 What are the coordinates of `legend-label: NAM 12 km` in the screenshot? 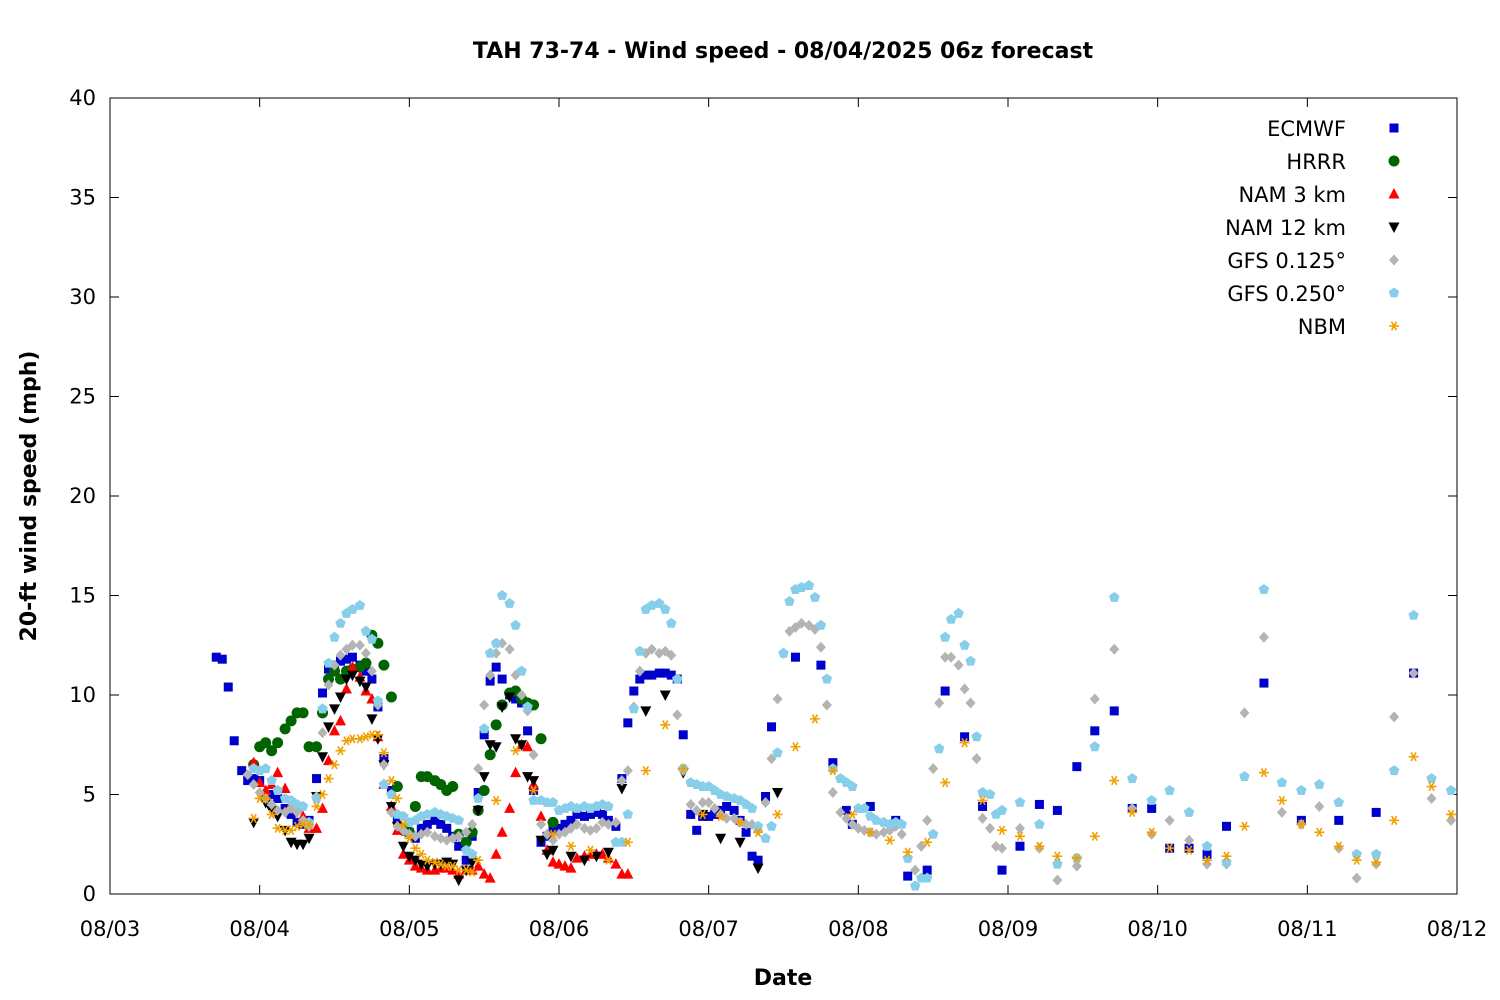 It's located at (1285, 228).